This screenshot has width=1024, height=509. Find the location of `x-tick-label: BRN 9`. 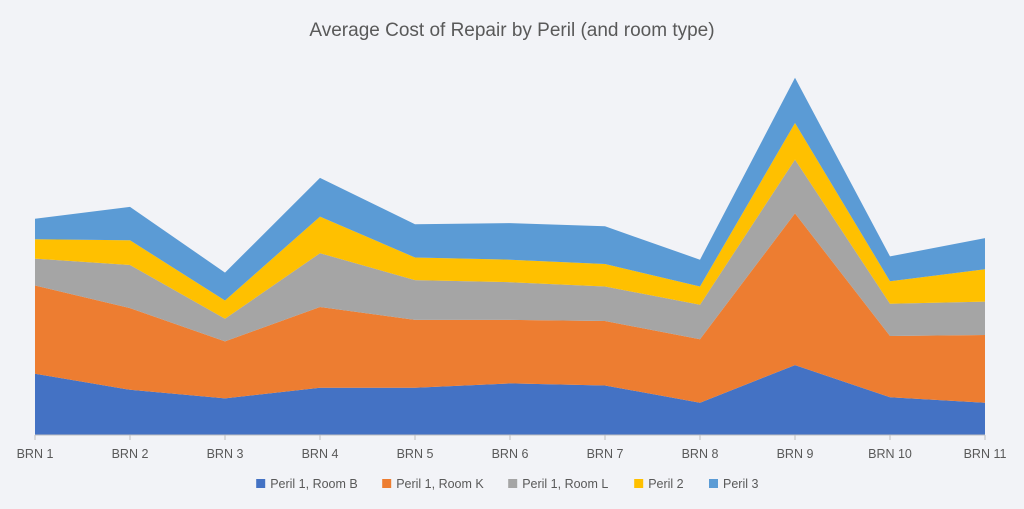

x-tick-label: BRN 9 is located at coordinates (795, 454).